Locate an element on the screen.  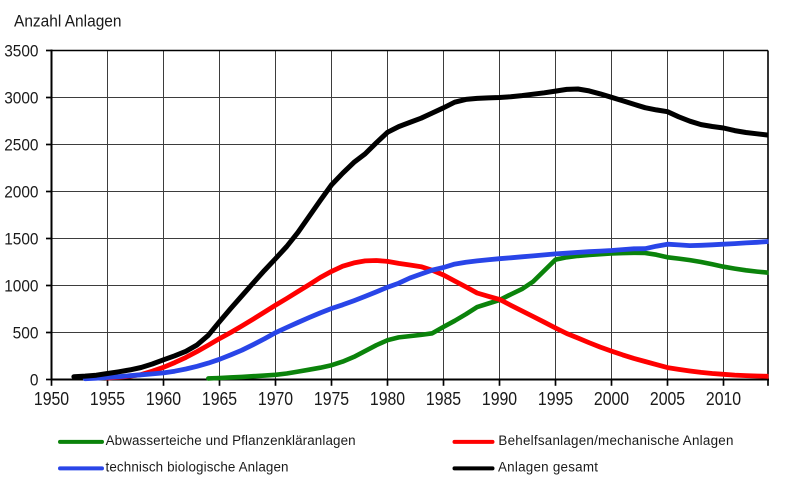
svg-text: 1980 is located at coordinates (387, 399).